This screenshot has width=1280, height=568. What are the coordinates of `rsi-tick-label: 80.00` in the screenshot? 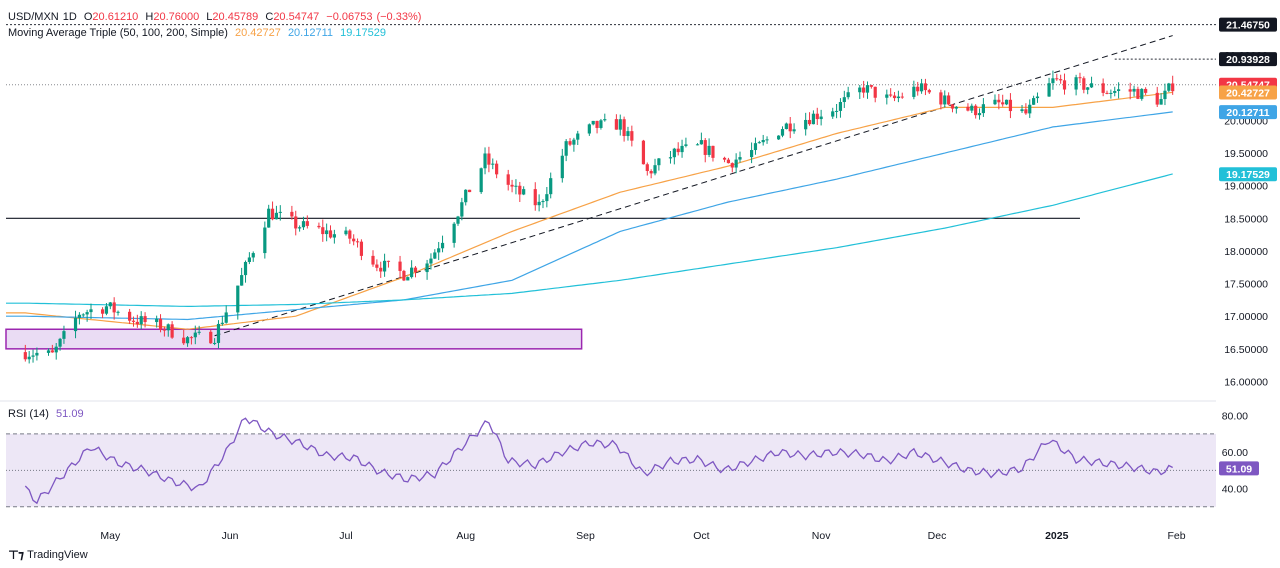 It's located at (1235, 417).